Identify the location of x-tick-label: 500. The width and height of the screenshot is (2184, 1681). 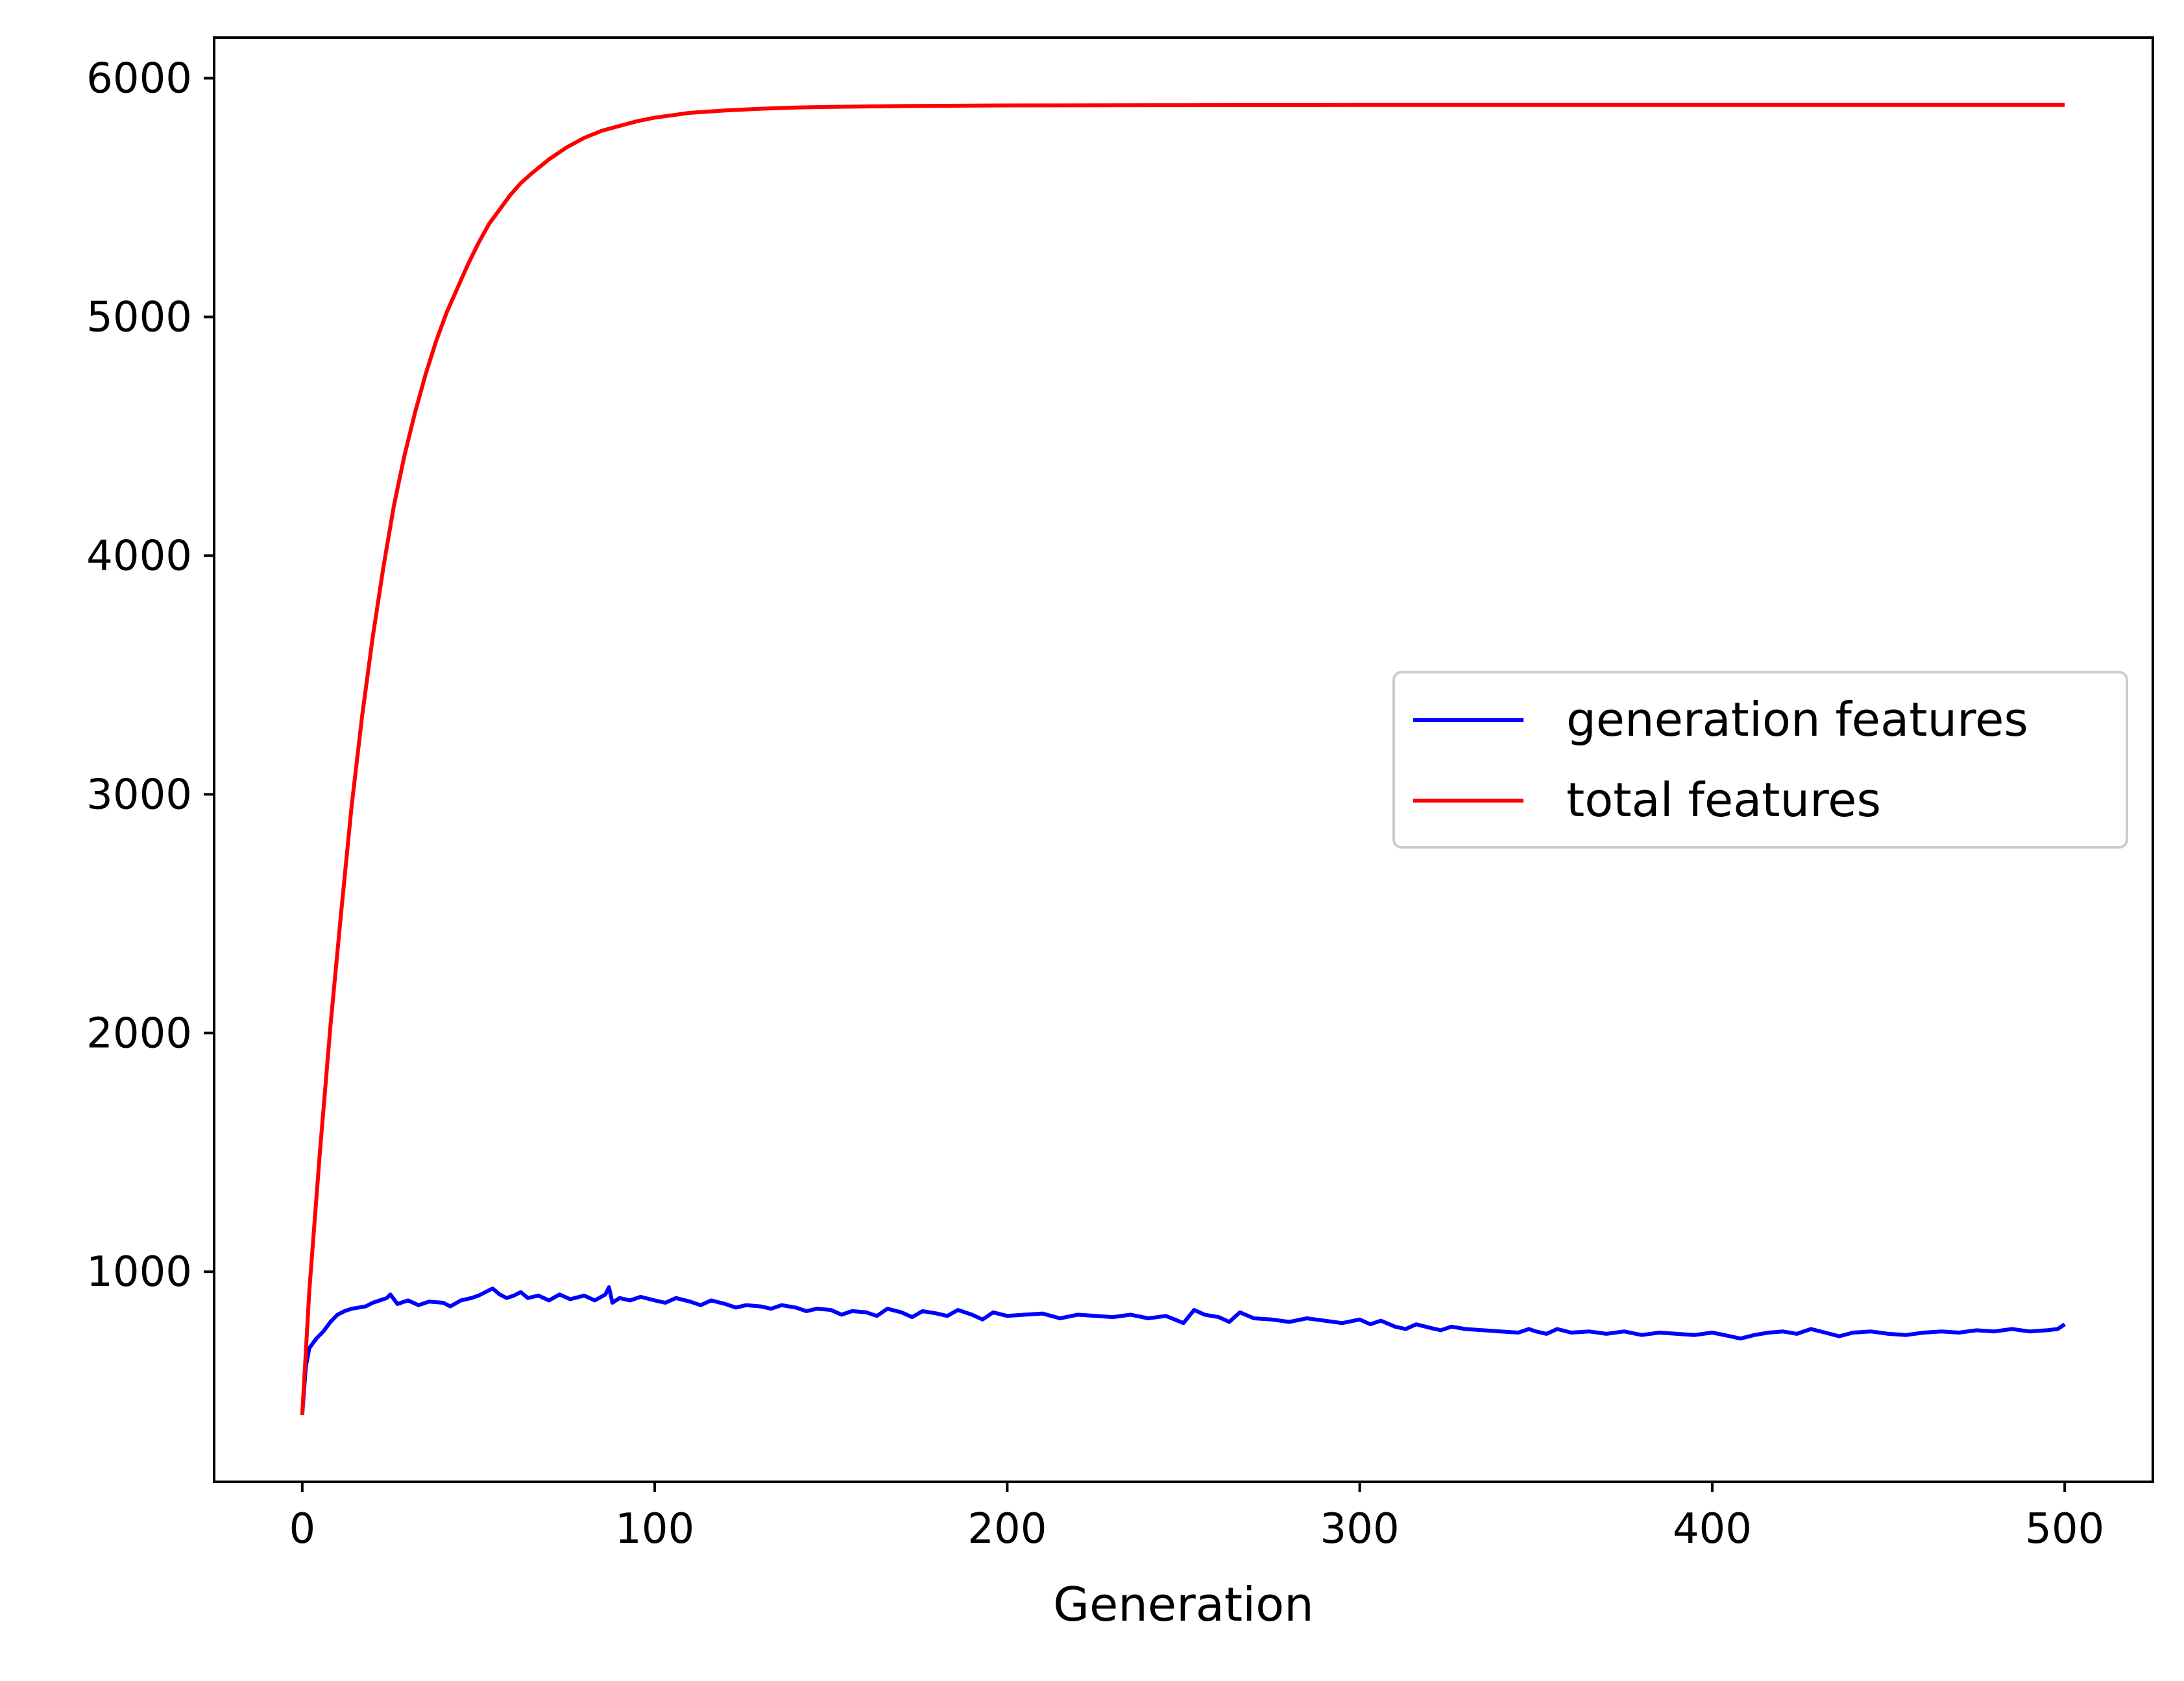
(2064, 1529).